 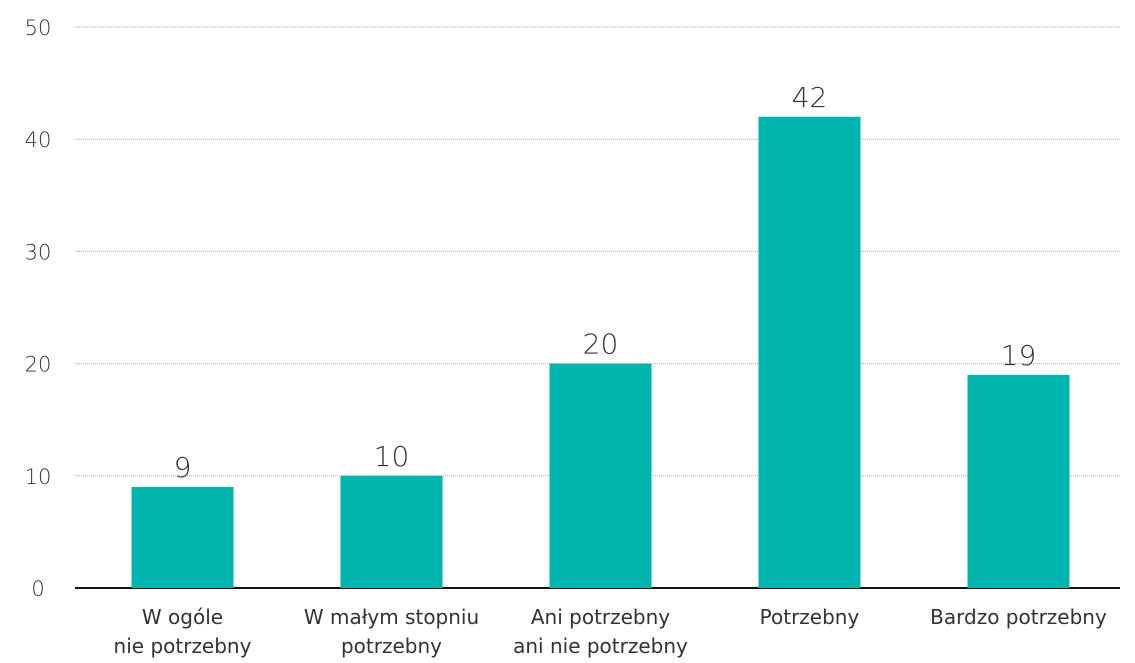 I want to click on x-tick-label: Bardzo potrzebny, so click(x=1018, y=617).